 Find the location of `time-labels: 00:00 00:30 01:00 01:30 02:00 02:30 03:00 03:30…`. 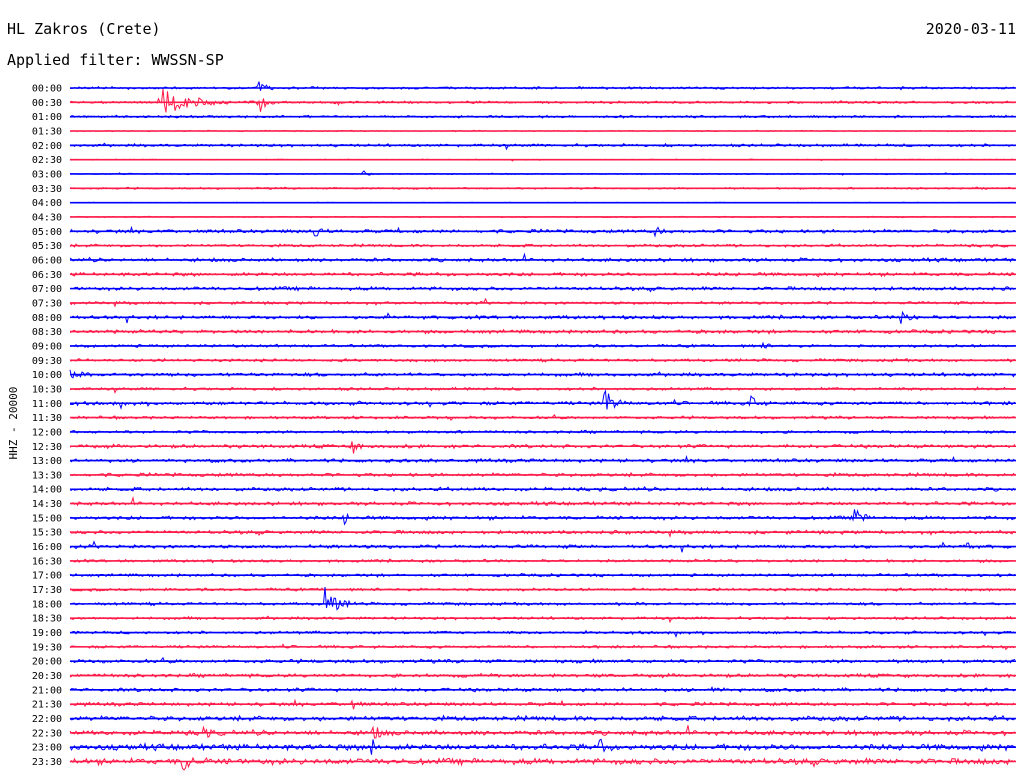

time-labels: 00:00 00:30 01:00 01:30 02:00 02:30 03:00 03:30… is located at coordinates (47, 426).